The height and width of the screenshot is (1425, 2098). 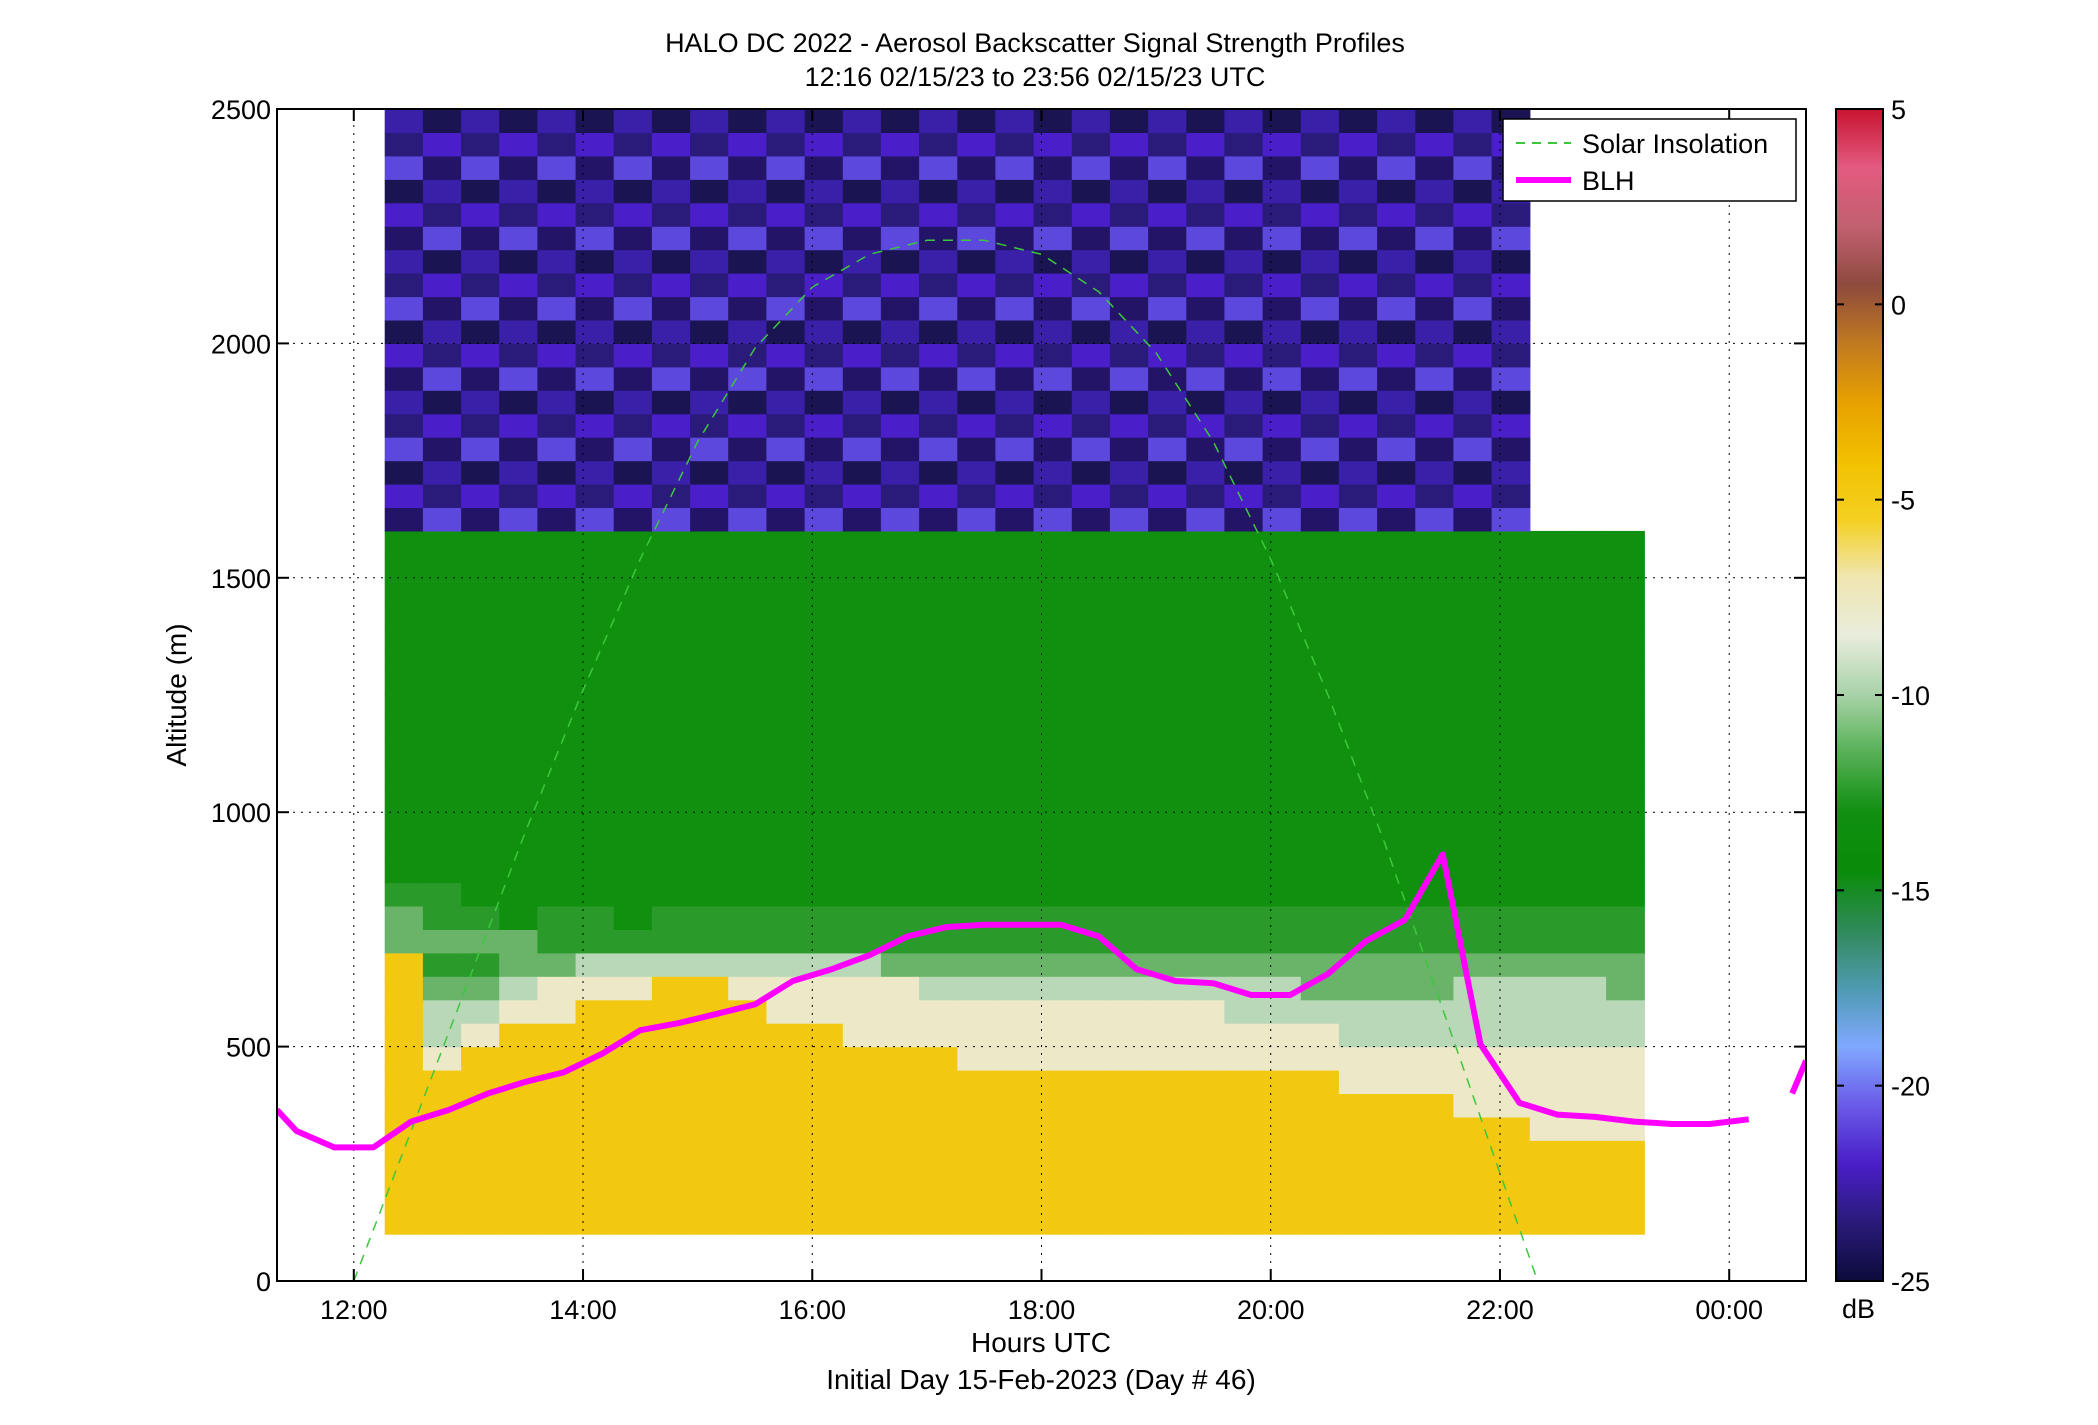 What do you see at coordinates (1729, 1310) in the screenshot?
I see `x-tick-label: 00:00` at bounding box center [1729, 1310].